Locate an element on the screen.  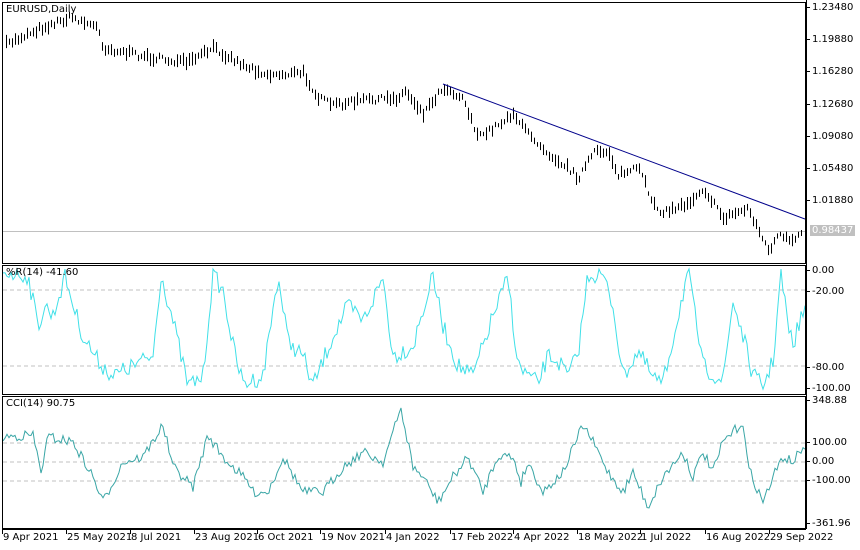
time-label: 25 May 2021 is located at coordinates (100, 537).